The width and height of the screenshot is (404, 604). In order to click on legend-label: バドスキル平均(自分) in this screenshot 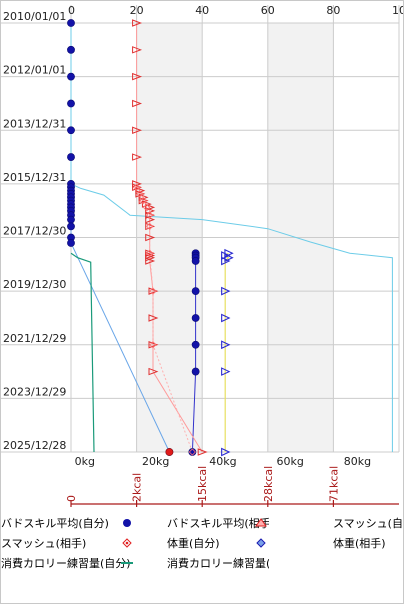, I will do `click(55, 523)`.